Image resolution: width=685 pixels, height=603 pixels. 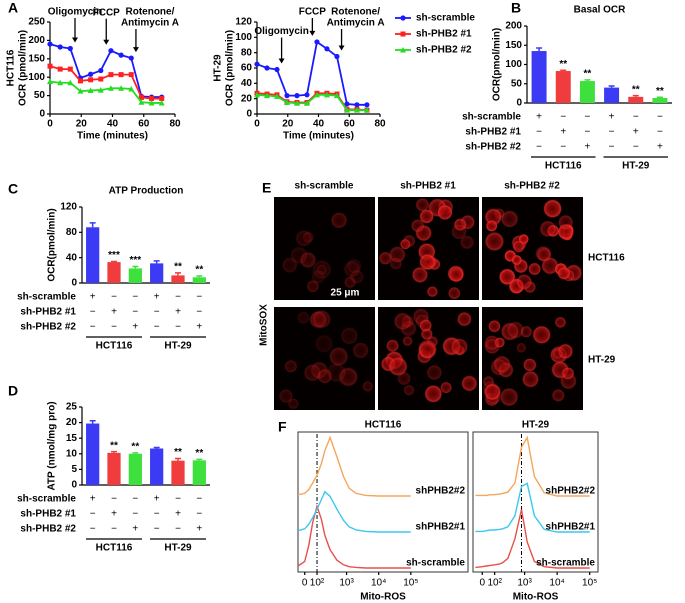 What do you see at coordinates (257, 124) in the screenshot?
I see `x-tick-label: 0` at bounding box center [257, 124].